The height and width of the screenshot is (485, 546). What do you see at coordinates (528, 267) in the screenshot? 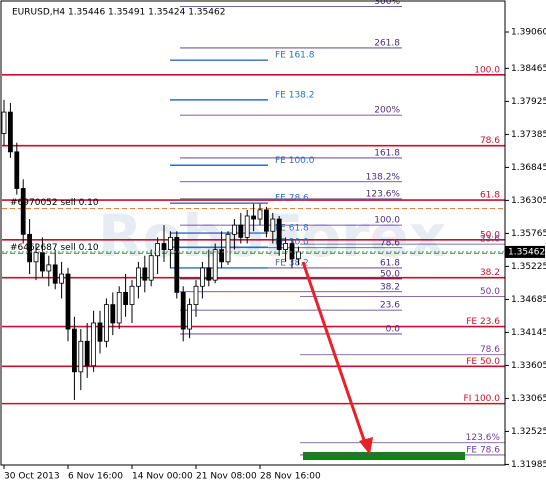
I see `y-tick-label: 1.35225` at bounding box center [528, 267].